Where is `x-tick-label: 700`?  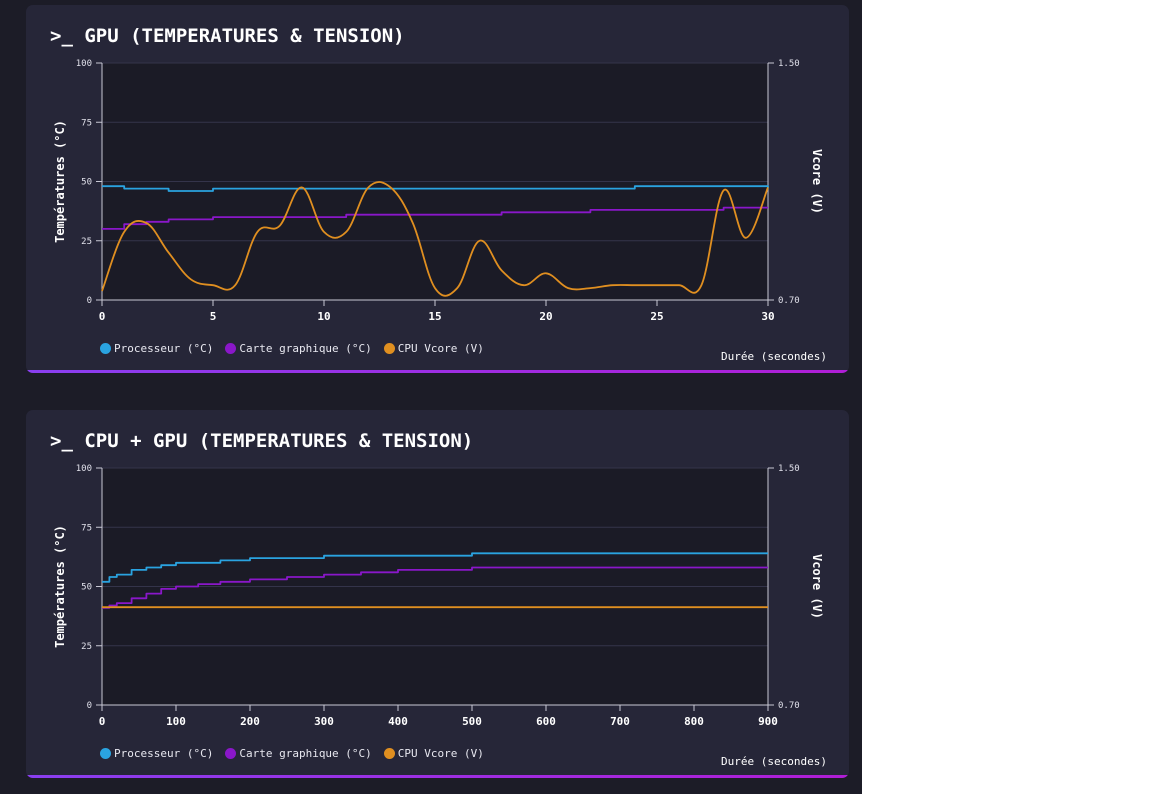 x-tick-label: 700 is located at coordinates (620, 721).